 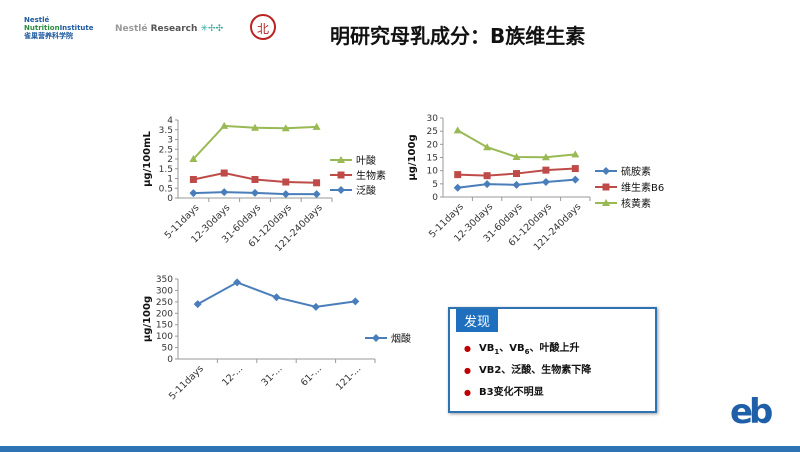 I want to click on legend-label: 维生素B6, so click(x=642, y=187).